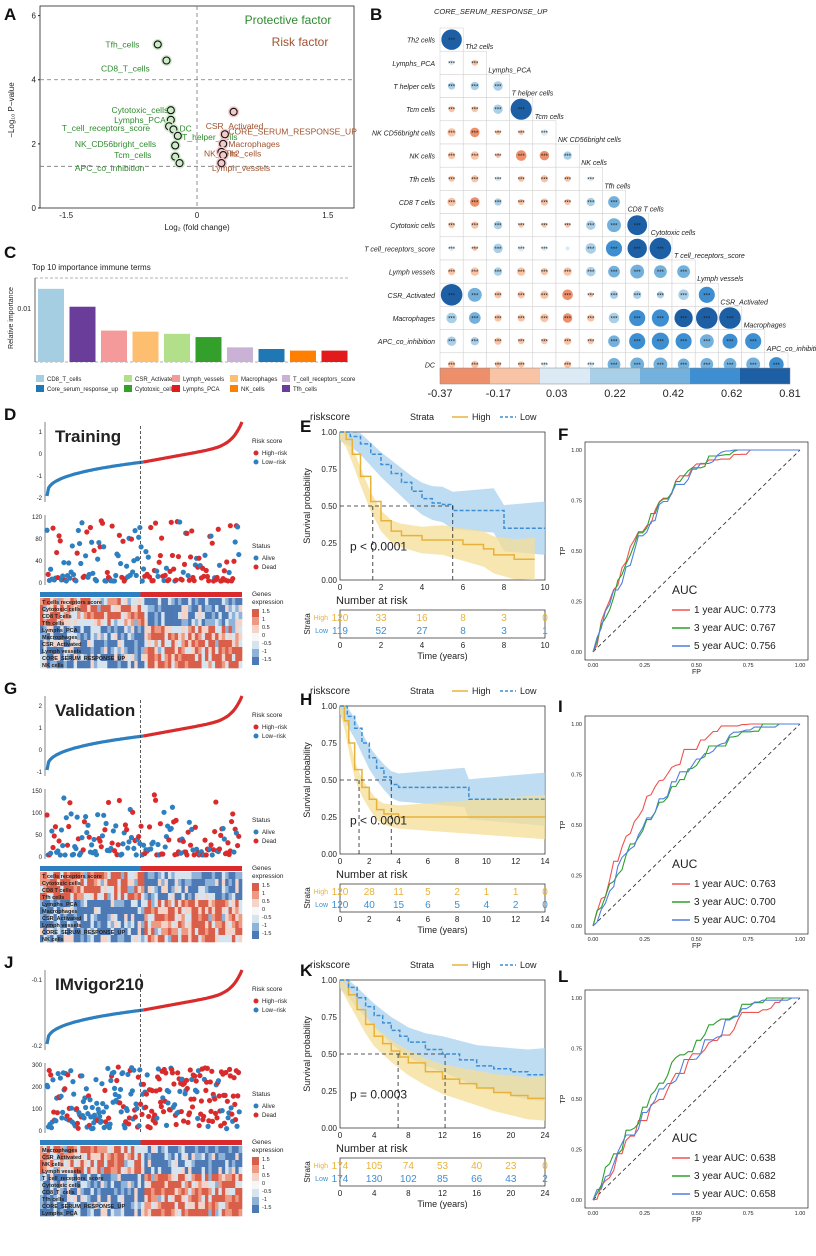  Describe the element at coordinates (58, 1193) in the screenshot. I see `heatmap-gene-label: CD8_T_cells` at that location.